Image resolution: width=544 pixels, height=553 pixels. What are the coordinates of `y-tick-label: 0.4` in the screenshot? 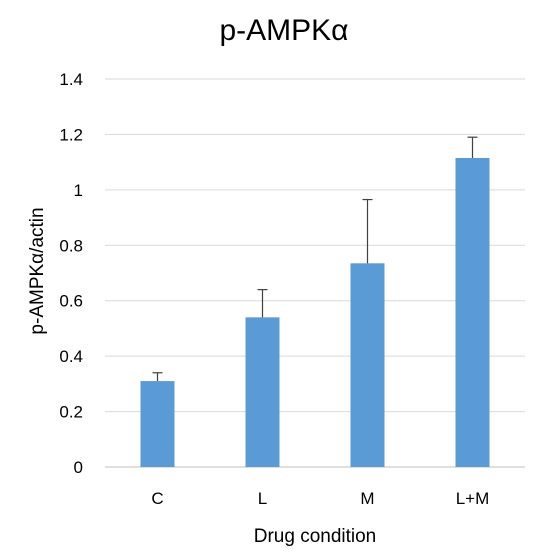 It's located at (71, 356).